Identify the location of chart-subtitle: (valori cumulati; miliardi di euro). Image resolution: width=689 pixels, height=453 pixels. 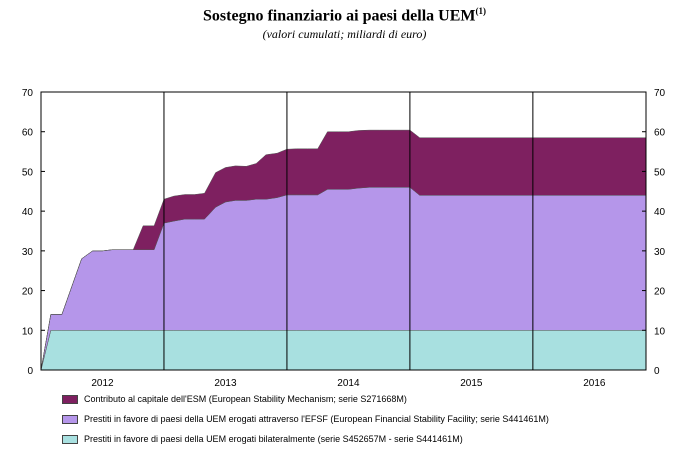
(344, 34).